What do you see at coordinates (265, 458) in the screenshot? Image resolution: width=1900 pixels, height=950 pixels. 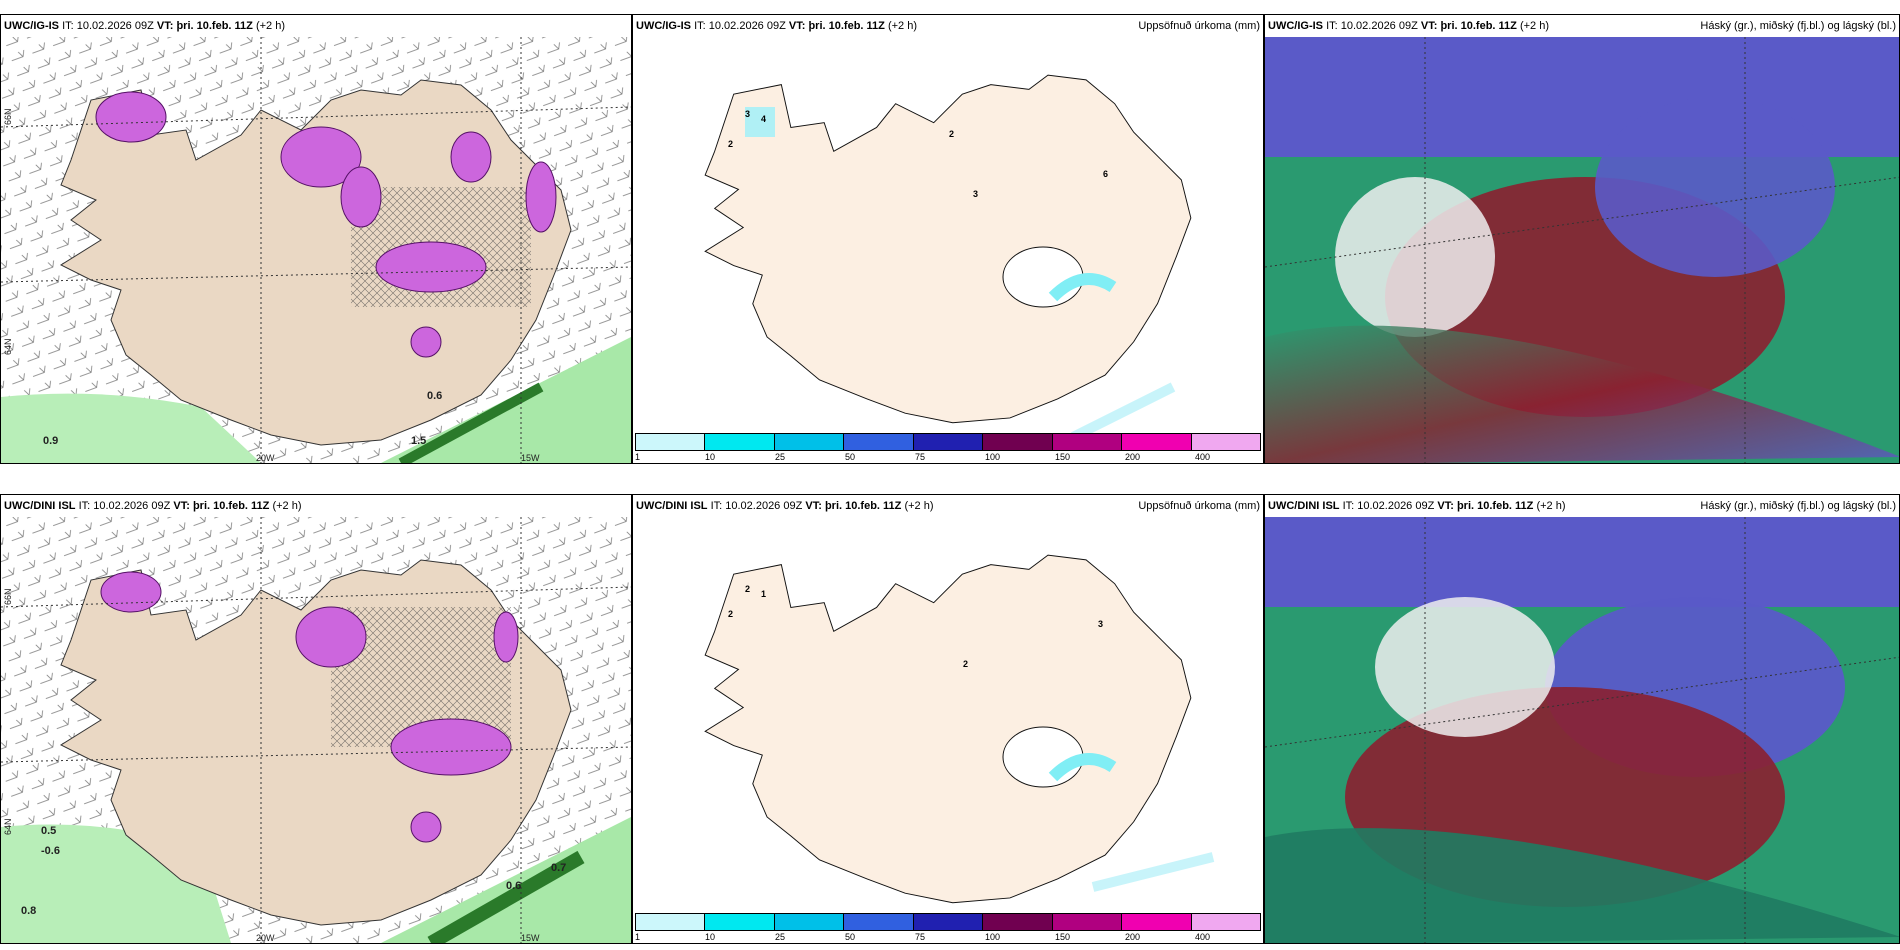 I see `lon-label-20: 20W` at bounding box center [265, 458].